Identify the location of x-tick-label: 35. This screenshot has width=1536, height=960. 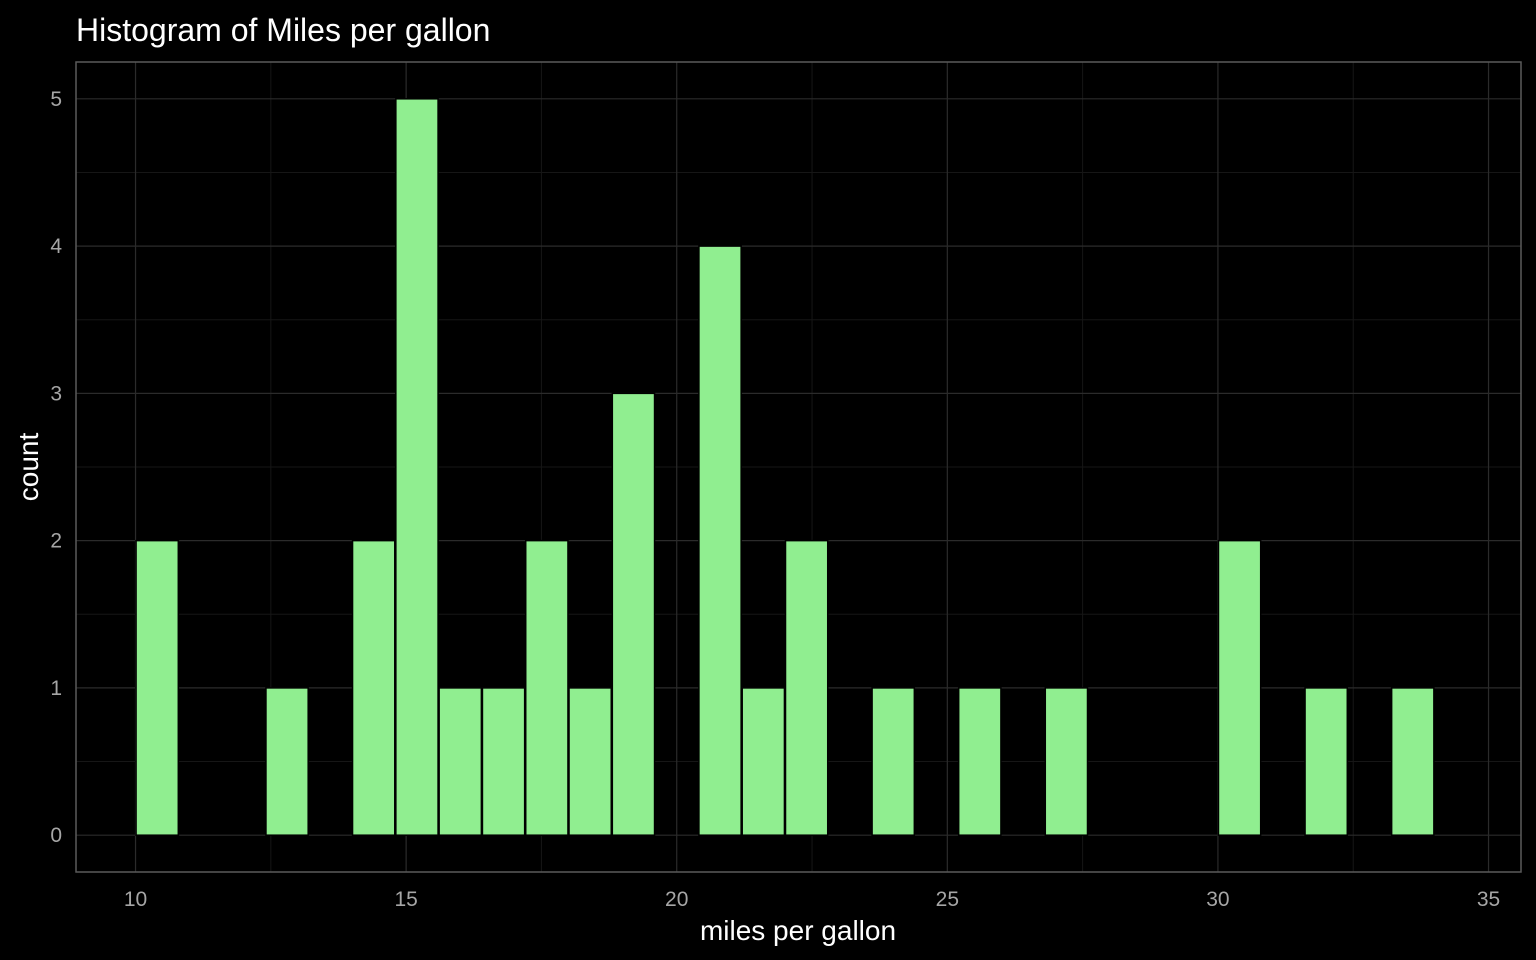
(1488, 899).